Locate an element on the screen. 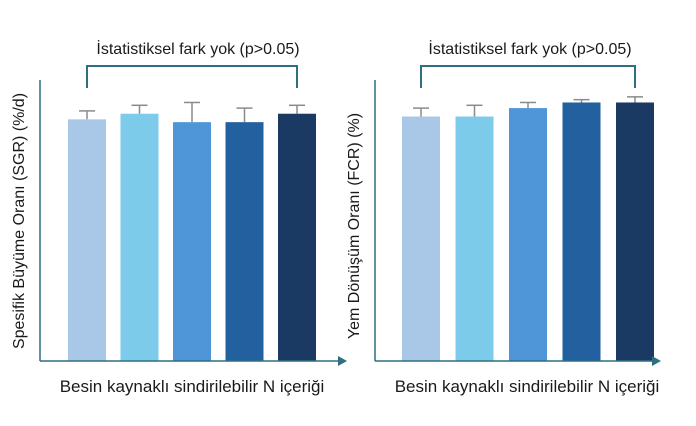 This screenshot has height=426, width=696. fcr-y-axis-label: Yem Dönüşüm Oranı (FCR) (%) is located at coordinates (354, 226).